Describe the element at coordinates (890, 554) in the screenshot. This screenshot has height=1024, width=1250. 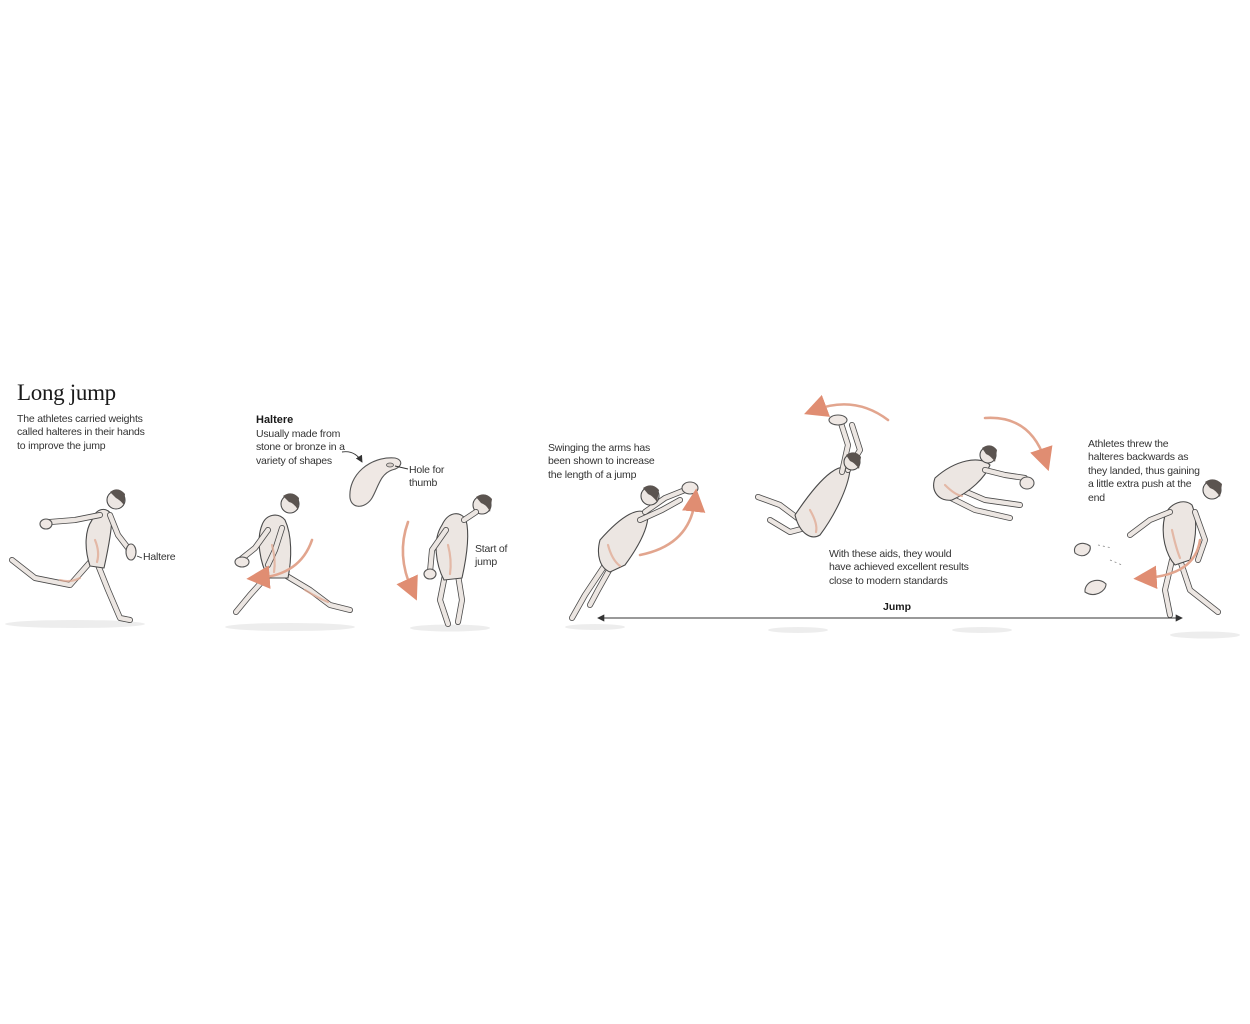
I see `aids-line: With these aids, they would` at that location.